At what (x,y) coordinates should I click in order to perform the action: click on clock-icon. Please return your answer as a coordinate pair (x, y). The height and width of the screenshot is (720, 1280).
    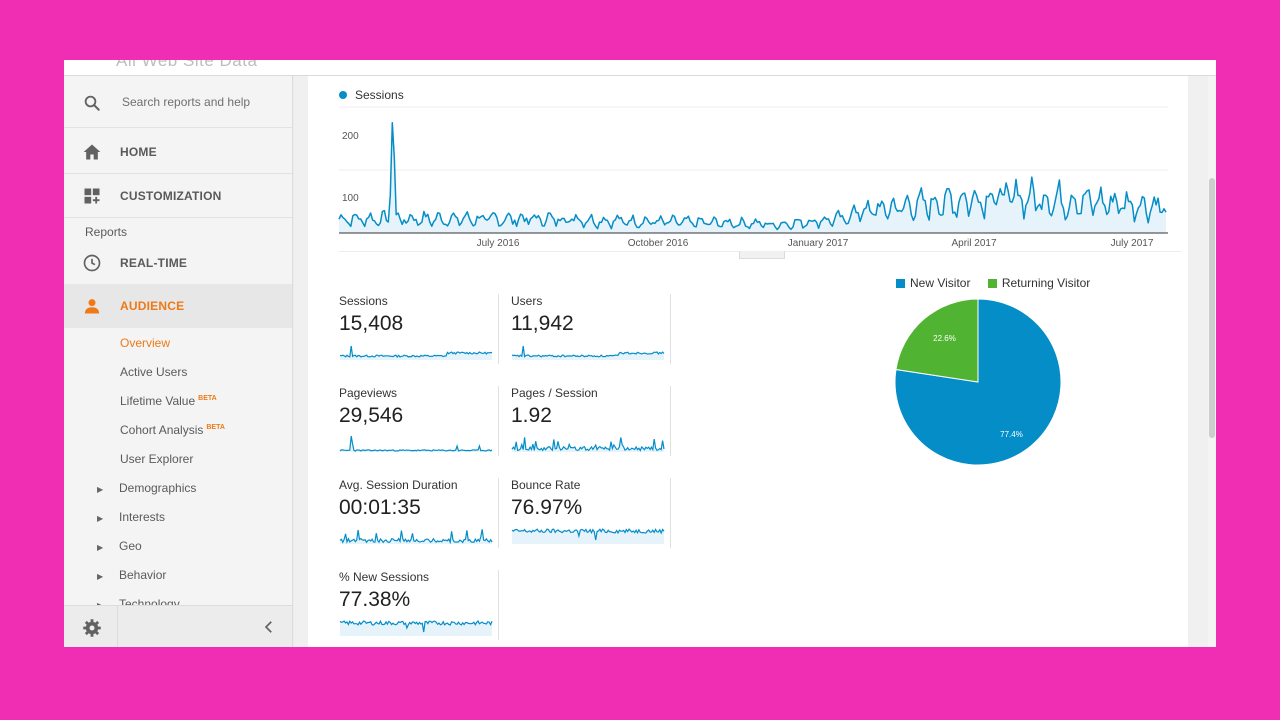
    Looking at the image, I should click on (92, 263).